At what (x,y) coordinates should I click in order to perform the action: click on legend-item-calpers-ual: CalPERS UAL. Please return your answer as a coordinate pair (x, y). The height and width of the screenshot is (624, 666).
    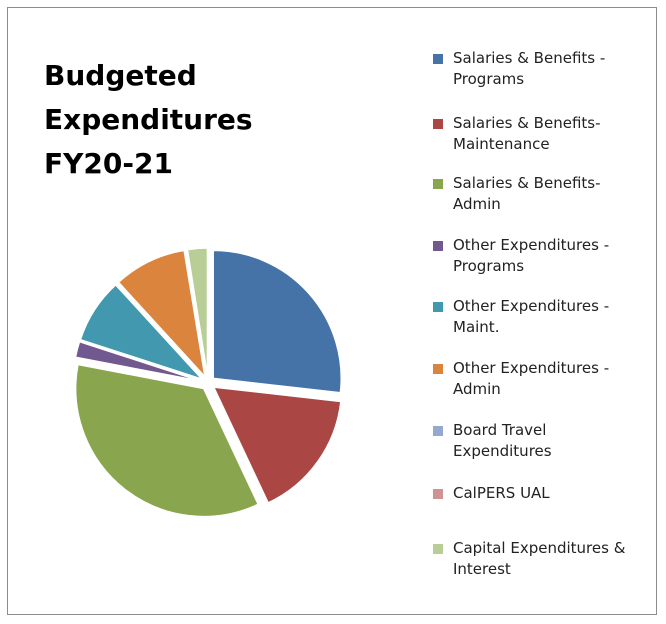
    Looking at the image, I should click on (545, 493).